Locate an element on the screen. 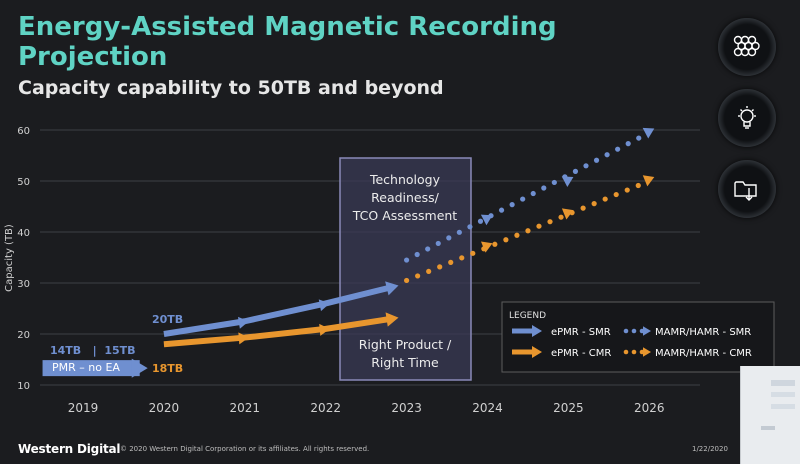 The height and width of the screenshot is (464, 800). x-tick-label: 2021 is located at coordinates (245, 408).